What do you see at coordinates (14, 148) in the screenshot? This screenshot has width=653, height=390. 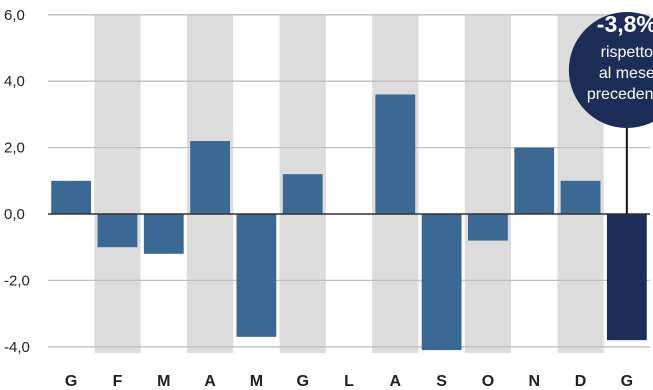 I see `y-tick-label: 2,0` at bounding box center [14, 148].